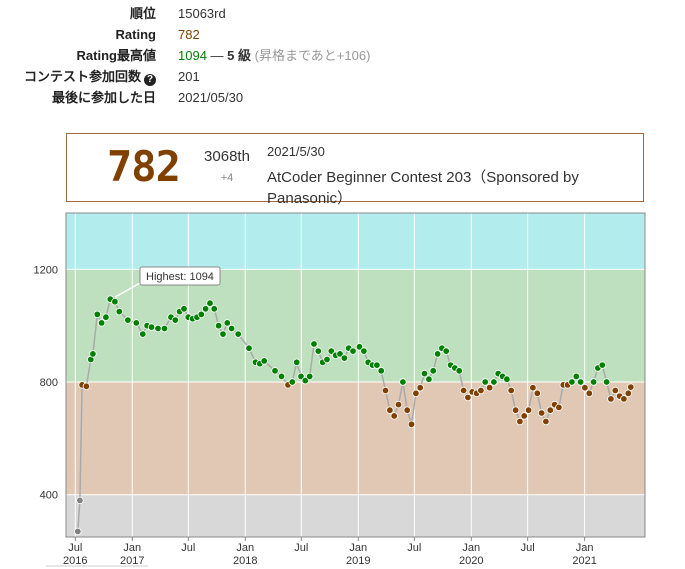 This screenshot has width=685, height=569. Describe the element at coordinates (274, 56) in the screenshot. I see `max-rating-value-group: 1094 — 5 級 (昇格まであと+106)` at that location.